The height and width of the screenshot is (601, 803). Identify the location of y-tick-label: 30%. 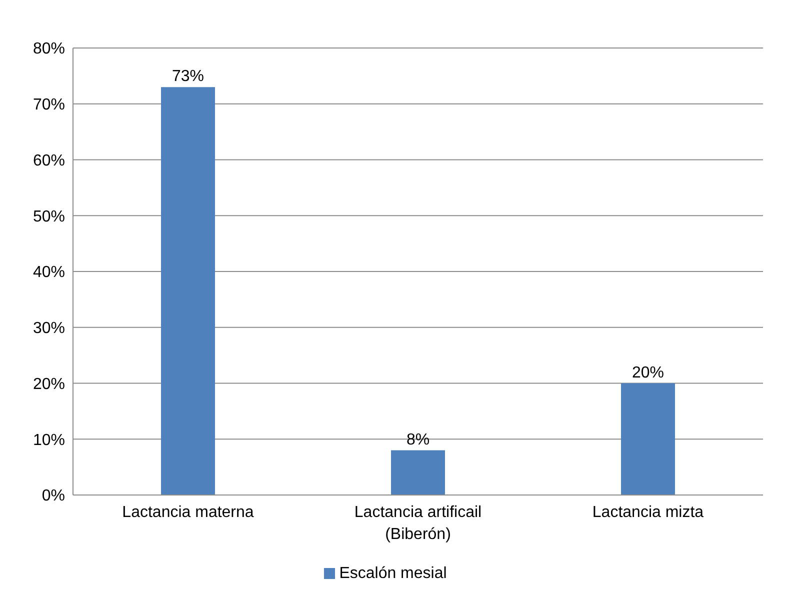
(48, 329).